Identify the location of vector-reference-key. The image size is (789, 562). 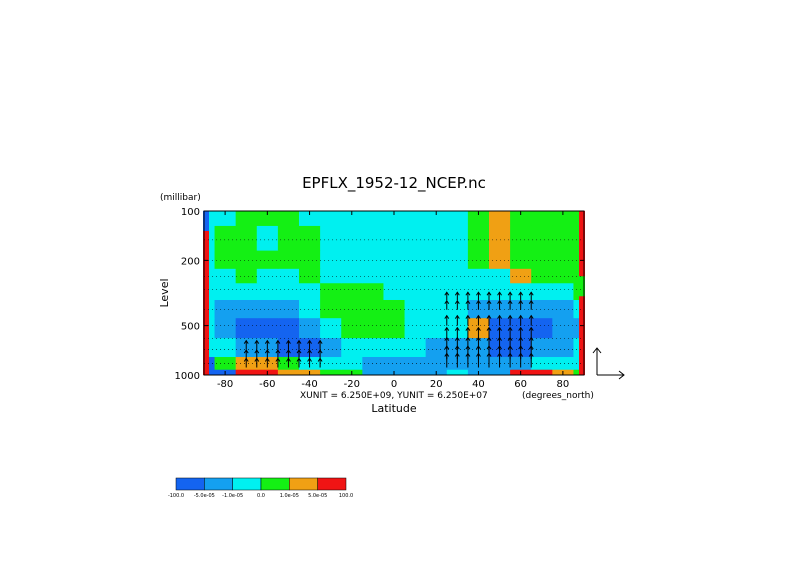
(608, 363).